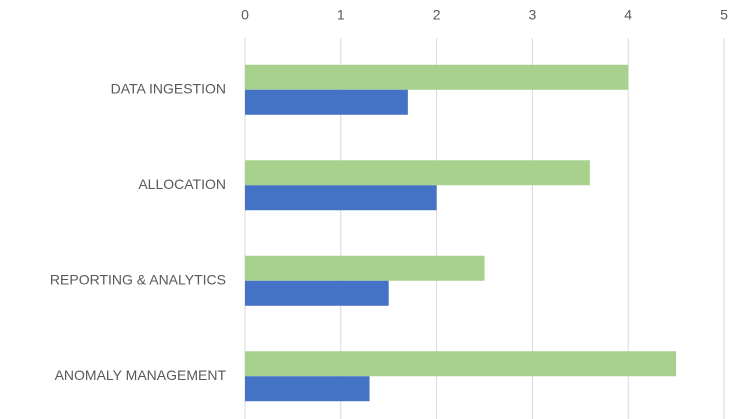 This screenshot has width=735, height=419. I want to click on x-tick-label: 4, so click(628, 15).